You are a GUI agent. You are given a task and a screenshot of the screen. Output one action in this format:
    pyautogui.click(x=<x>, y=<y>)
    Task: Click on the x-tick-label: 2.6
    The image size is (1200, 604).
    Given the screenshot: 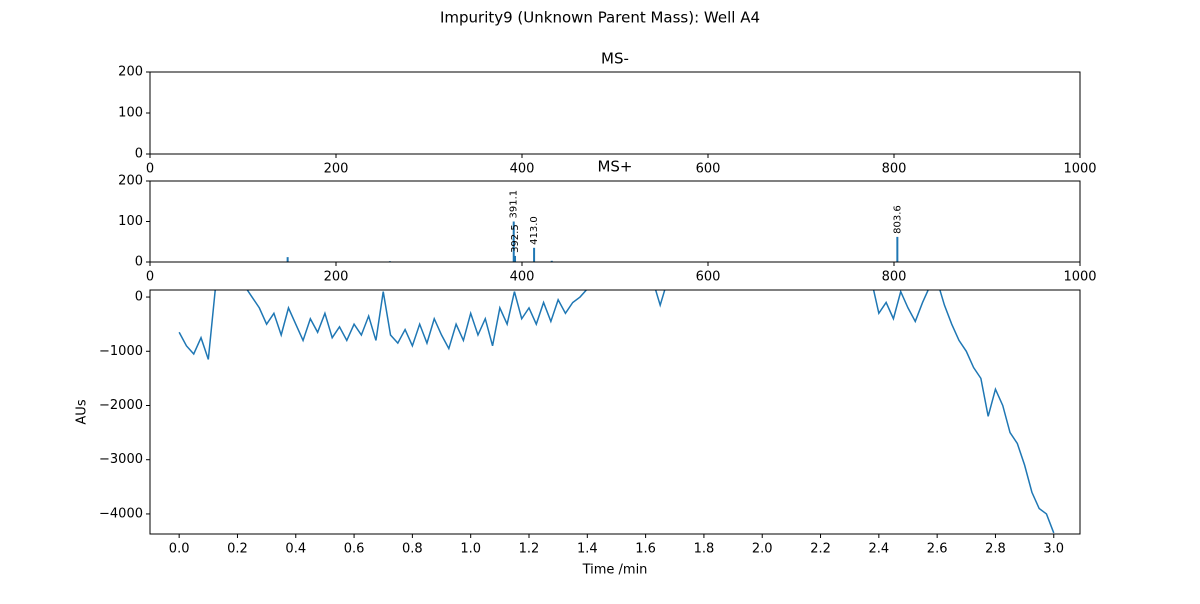 What is the action you would take?
    pyautogui.click(x=937, y=549)
    